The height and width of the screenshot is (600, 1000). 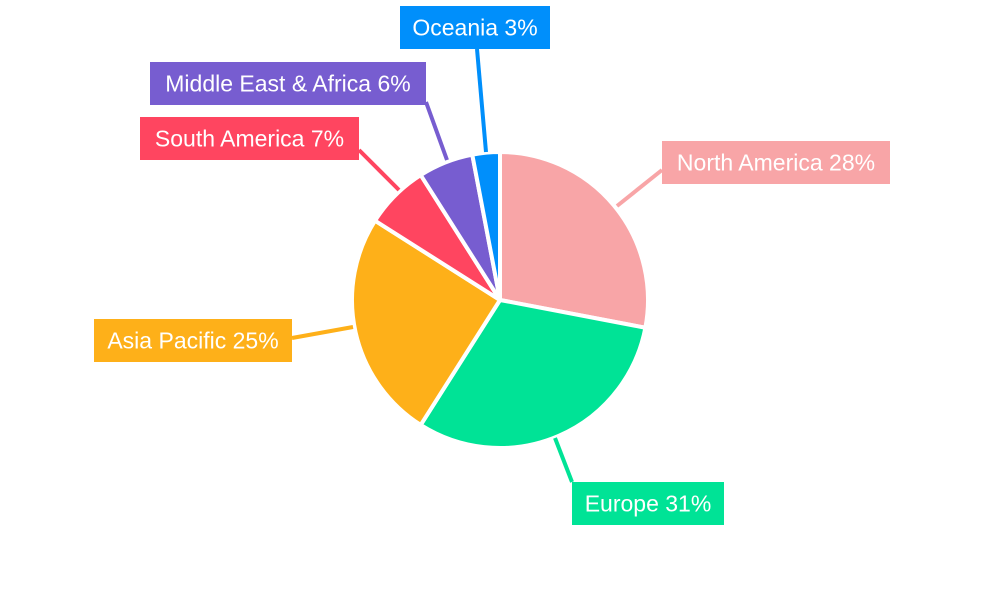 What do you see at coordinates (436, 131) in the screenshot?
I see `leader-line-middle-east-and-africa` at bounding box center [436, 131].